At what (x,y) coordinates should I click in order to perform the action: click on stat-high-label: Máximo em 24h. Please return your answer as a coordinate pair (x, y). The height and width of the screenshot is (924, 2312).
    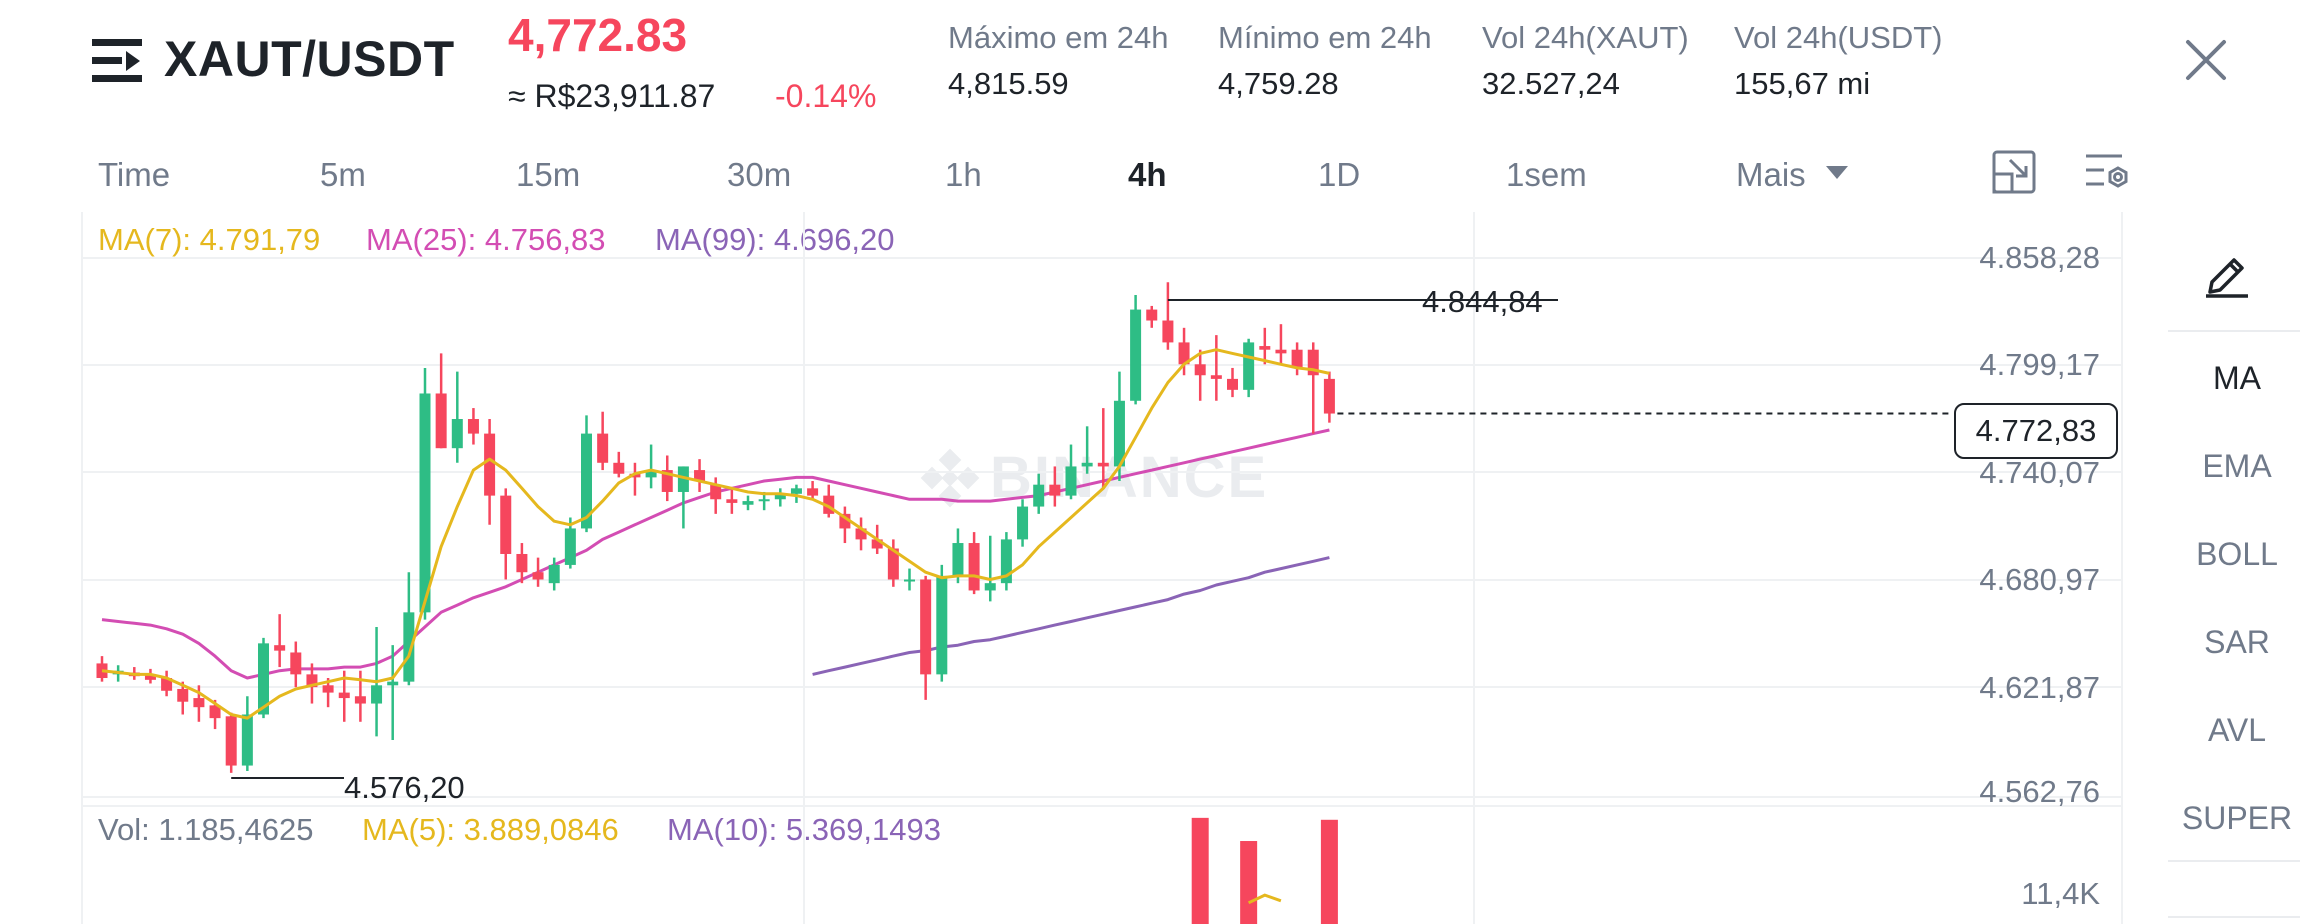
    Looking at the image, I should click on (1058, 37).